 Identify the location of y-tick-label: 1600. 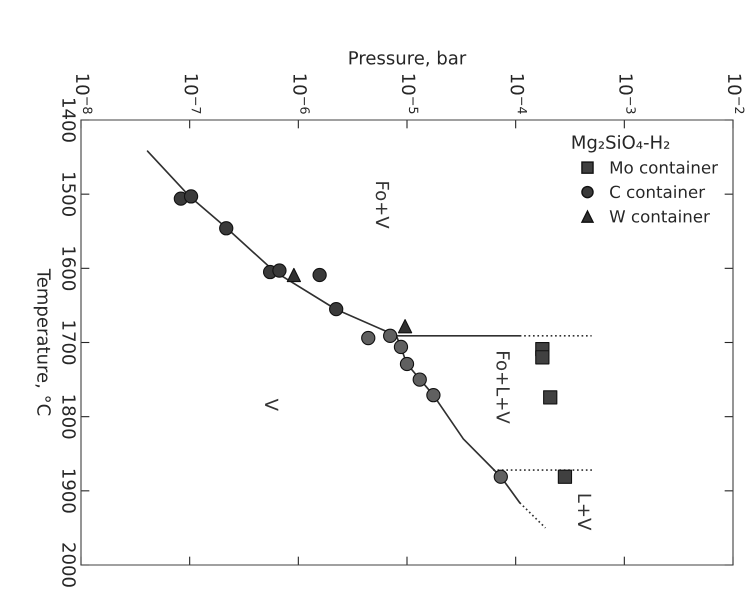
(69, 268).